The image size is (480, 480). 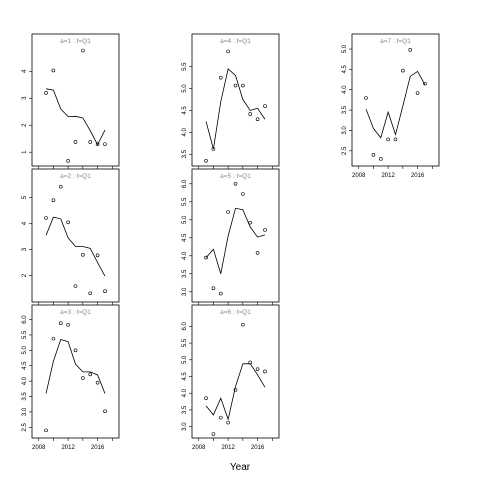 I want to click on x-tick-label: 2012, so click(x=228, y=448).